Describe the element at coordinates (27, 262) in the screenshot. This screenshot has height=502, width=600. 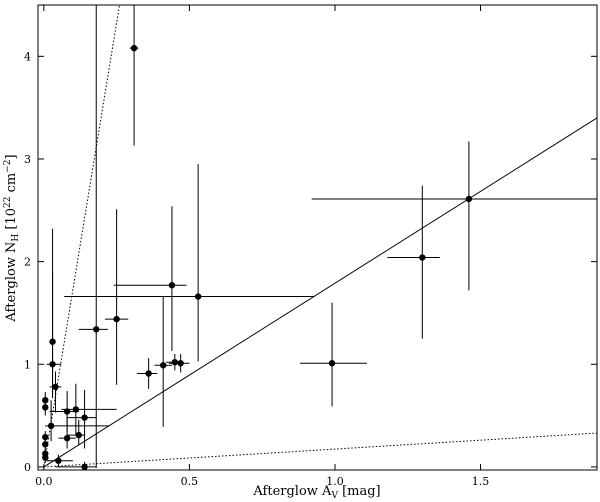
I see `y-tick-label-2: 2` at that location.